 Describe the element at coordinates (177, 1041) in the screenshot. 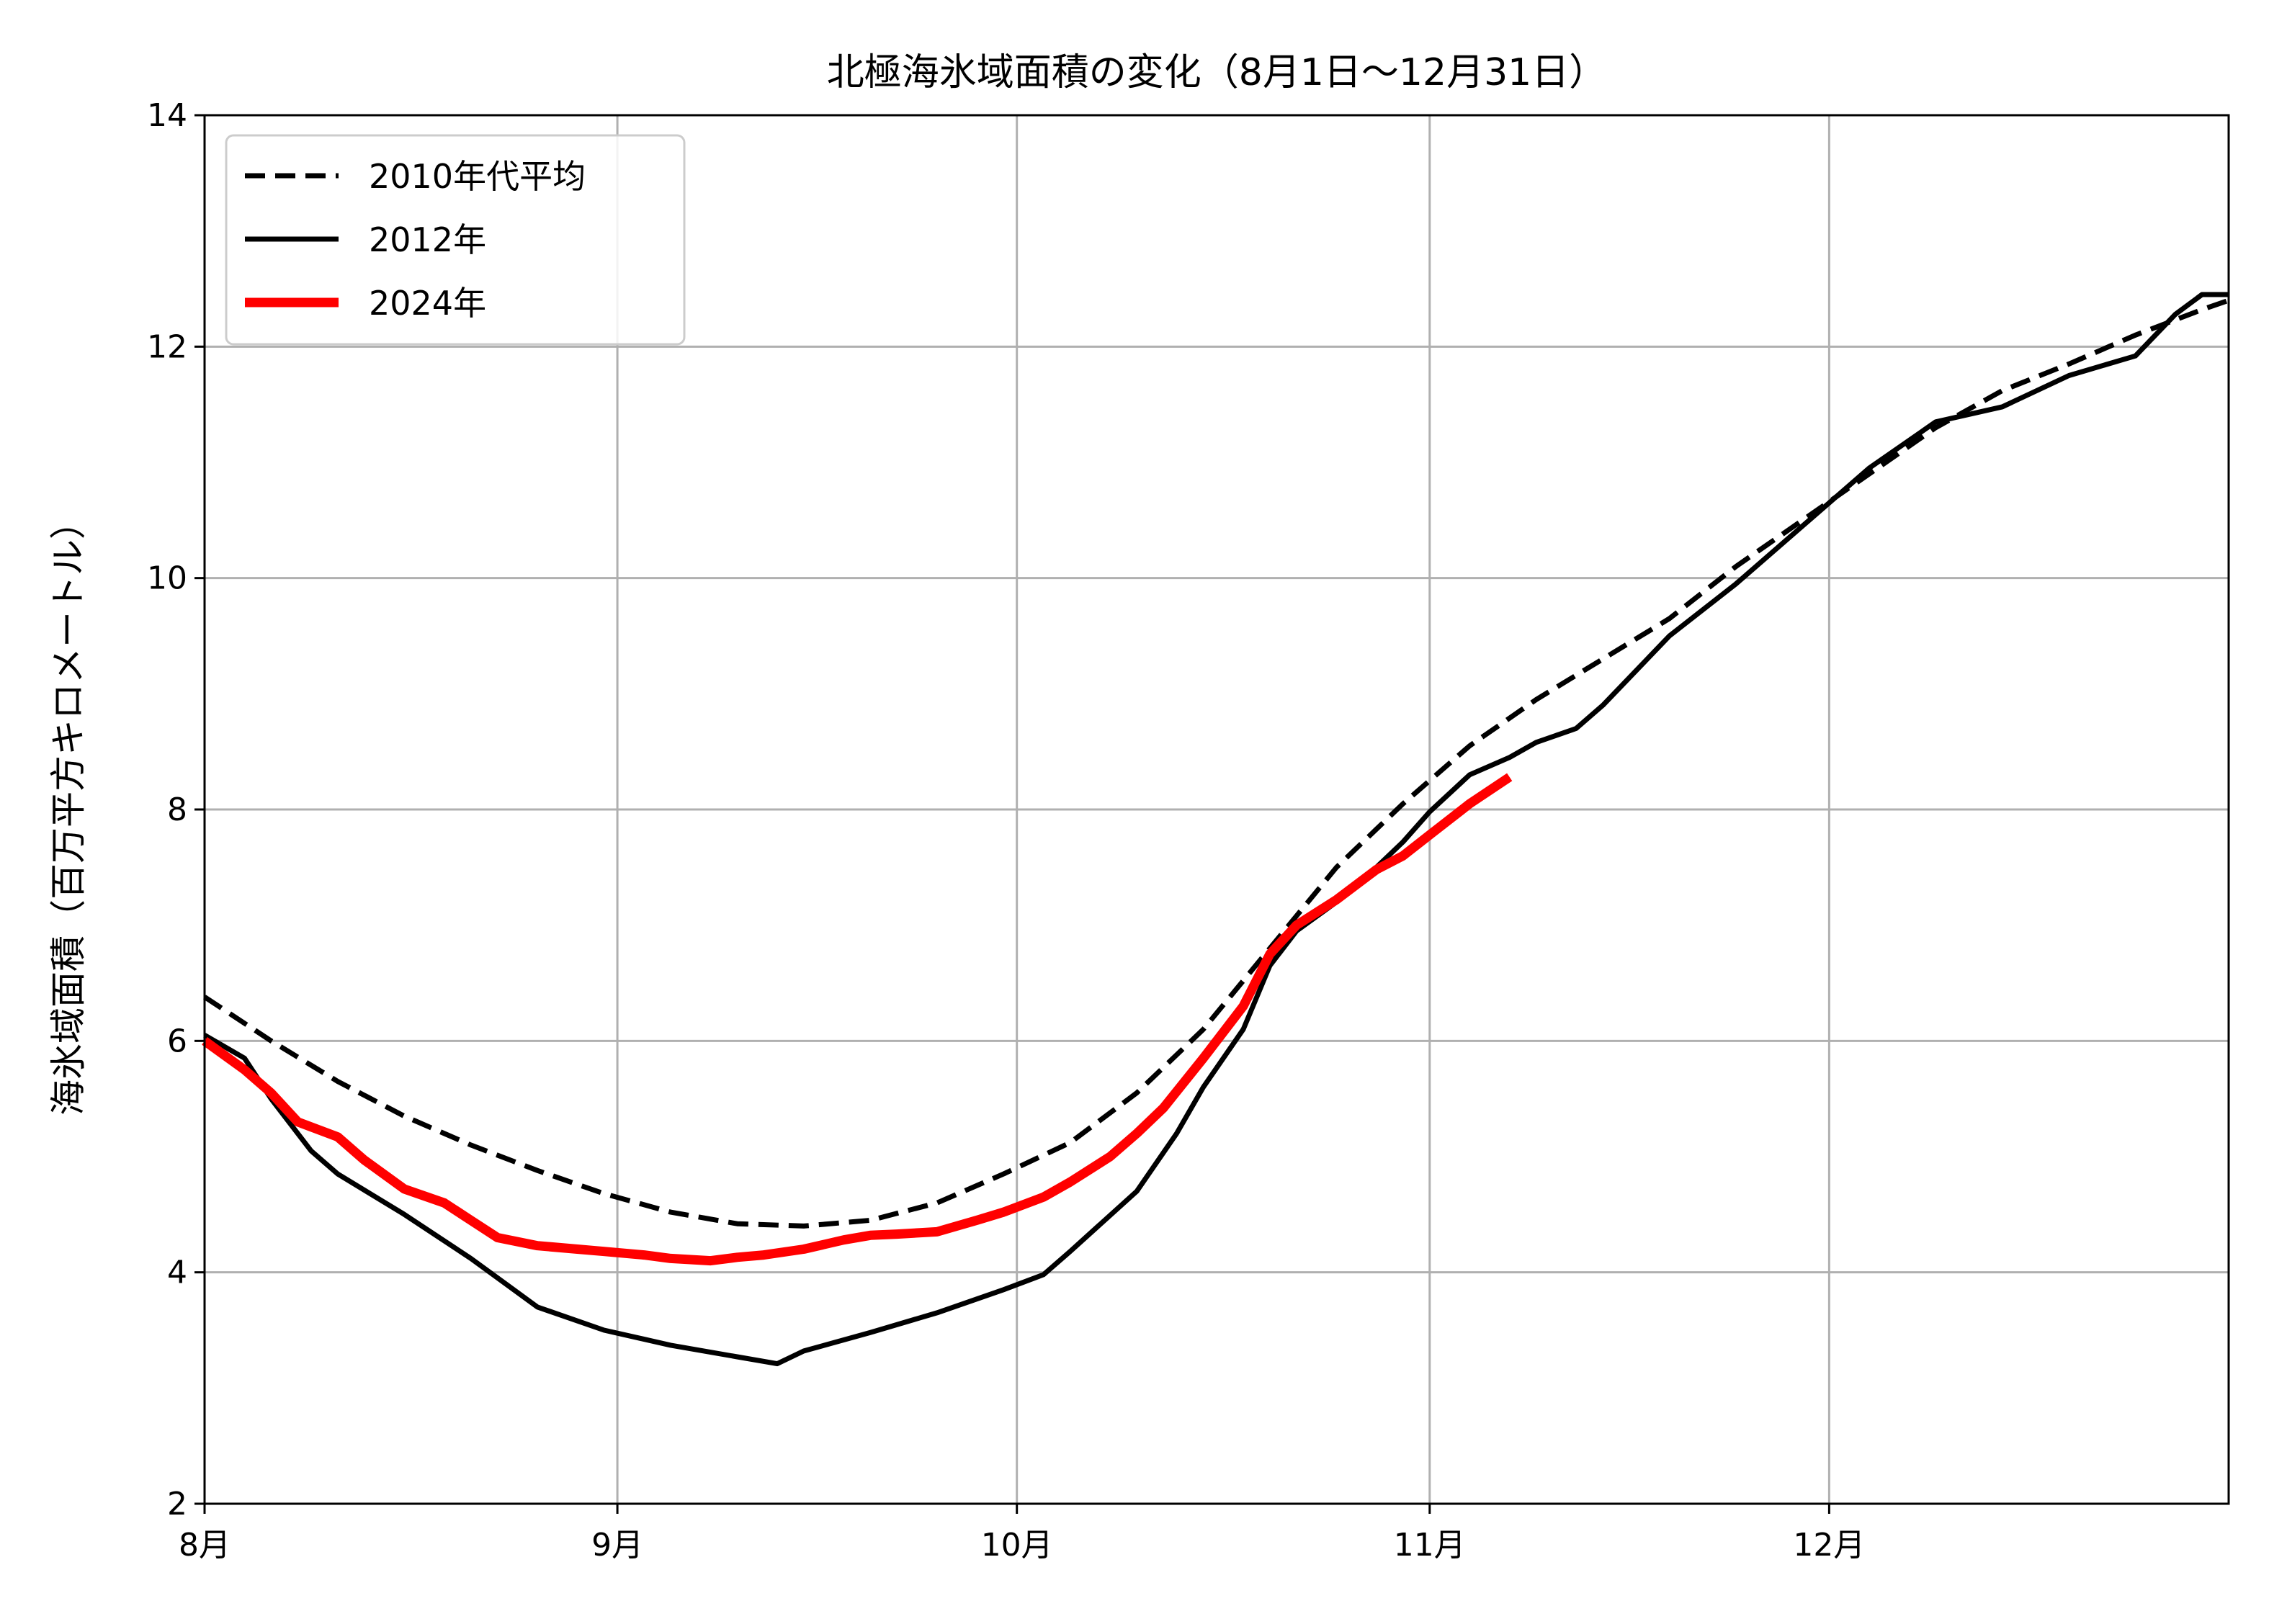

I see `y-tick-label: 6` at that location.